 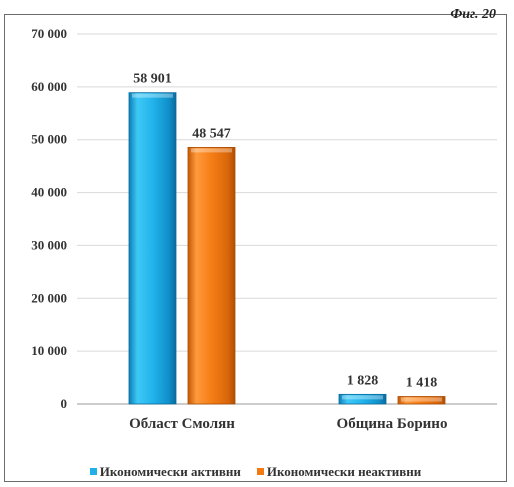 I want to click on data-label: 1 418, so click(x=422, y=383).